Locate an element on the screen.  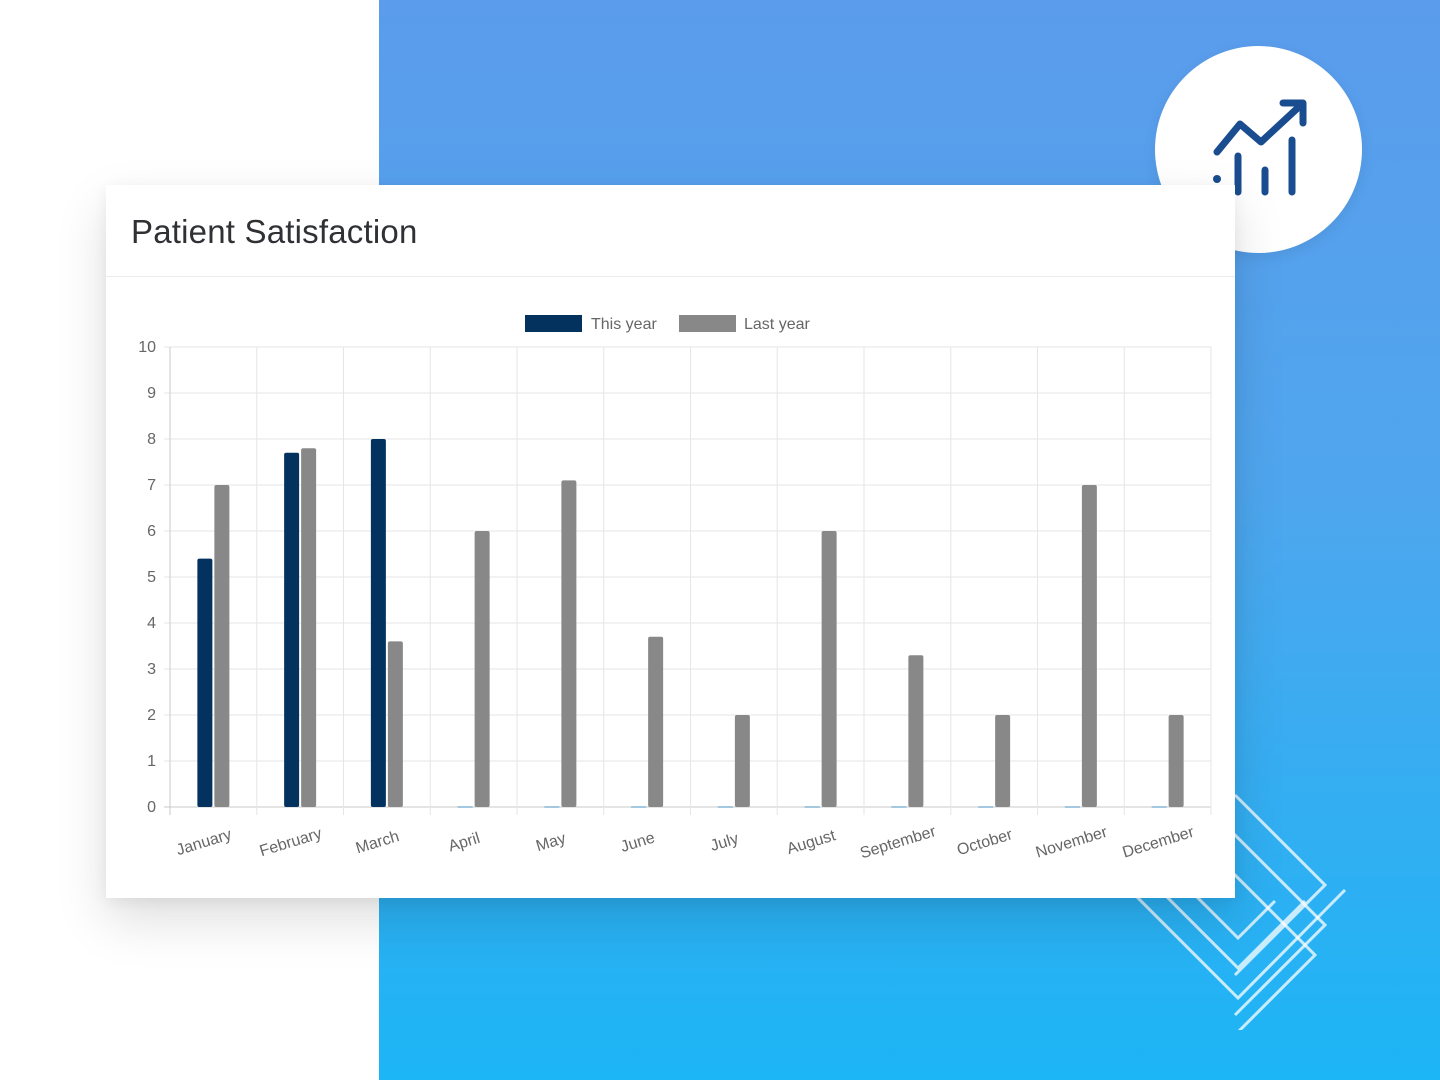
y-tick-label: 5 is located at coordinates (151, 577).